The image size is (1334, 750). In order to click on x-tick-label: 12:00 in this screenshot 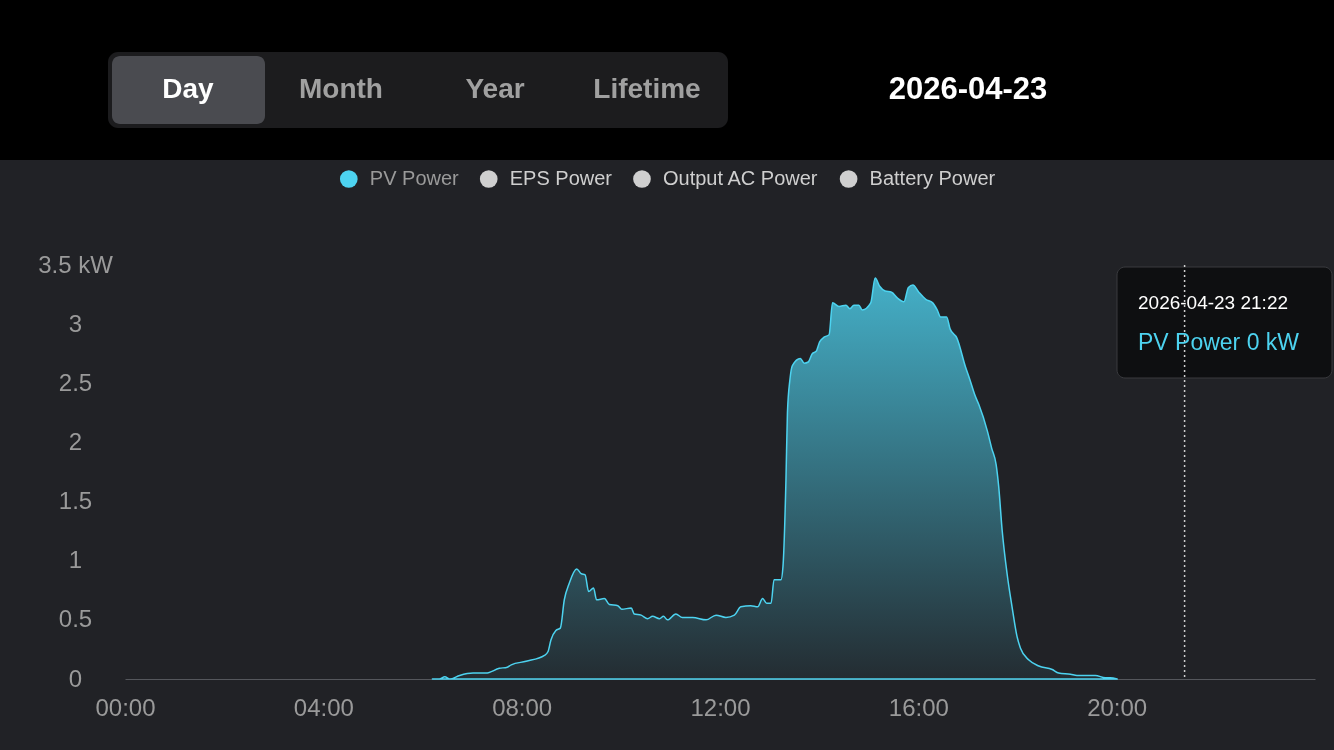, I will do `click(720, 707)`.